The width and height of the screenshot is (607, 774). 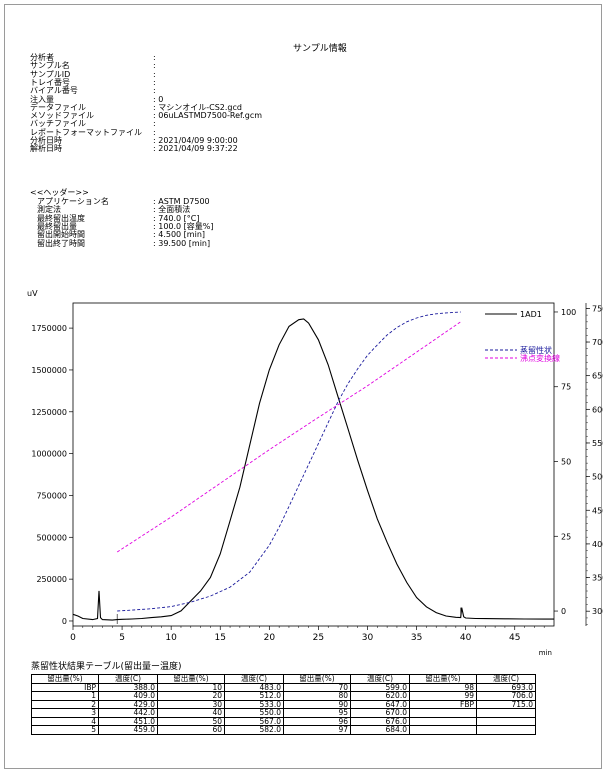 What do you see at coordinates (443, 704) in the screenshot?
I see `table-cell: FBP` at bounding box center [443, 704].